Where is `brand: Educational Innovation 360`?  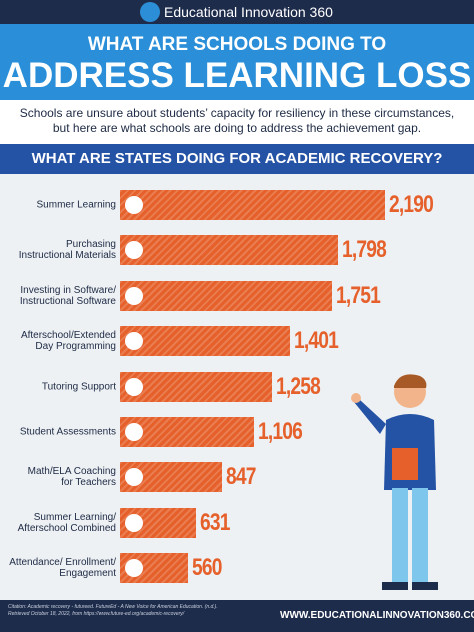
brand: Educational Innovation 360 is located at coordinates (248, 12).